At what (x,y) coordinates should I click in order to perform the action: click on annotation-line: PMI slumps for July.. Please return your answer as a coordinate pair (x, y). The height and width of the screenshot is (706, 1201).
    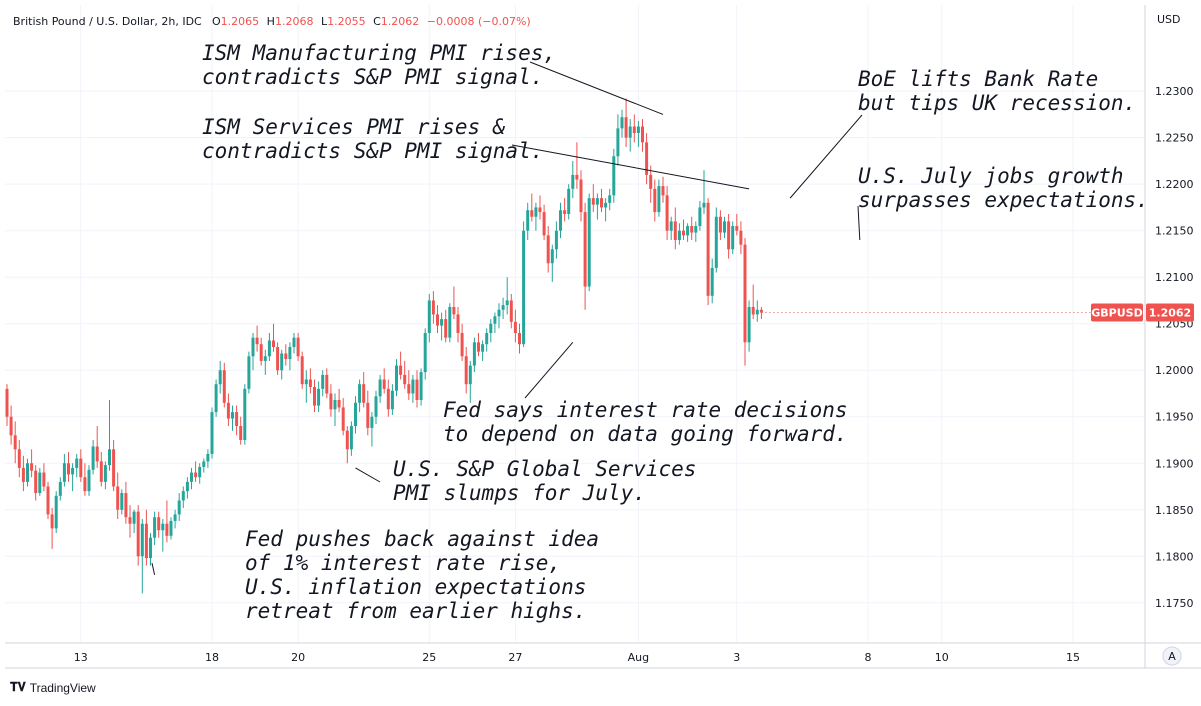
    Looking at the image, I should click on (519, 493).